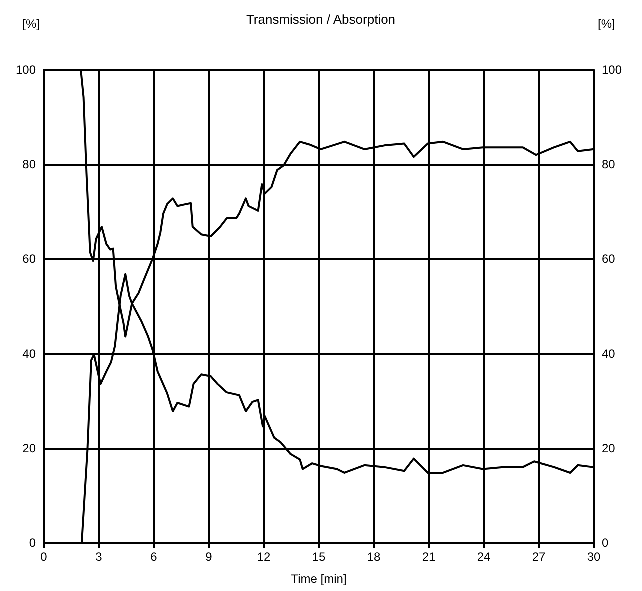  What do you see at coordinates (319, 557) in the screenshot?
I see `x-tick-label: 15` at bounding box center [319, 557].